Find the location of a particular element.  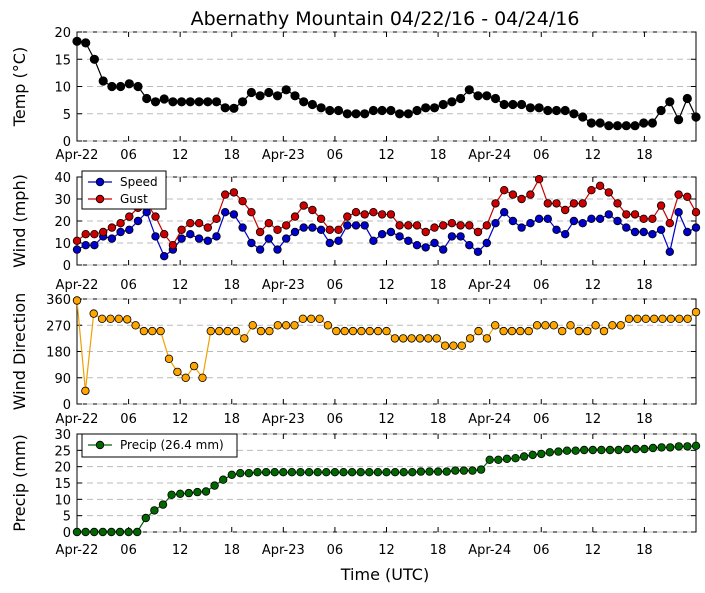

x-tick-label: 18 is located at coordinates (231, 550).